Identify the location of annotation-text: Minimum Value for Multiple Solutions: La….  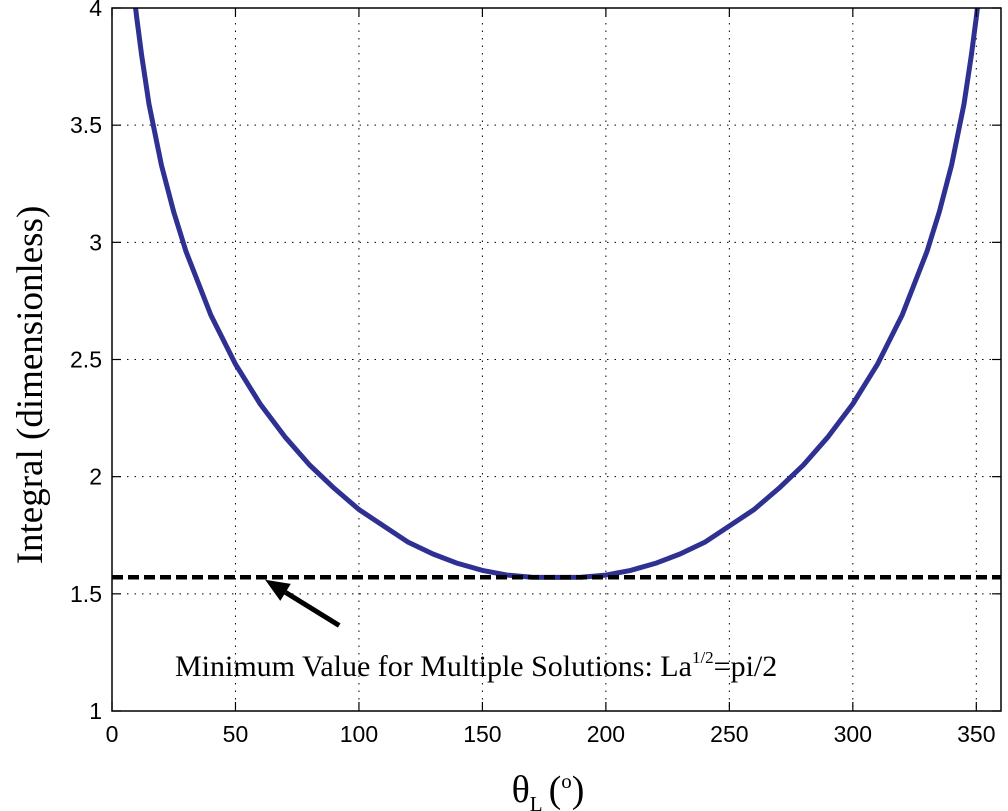
(476, 665).